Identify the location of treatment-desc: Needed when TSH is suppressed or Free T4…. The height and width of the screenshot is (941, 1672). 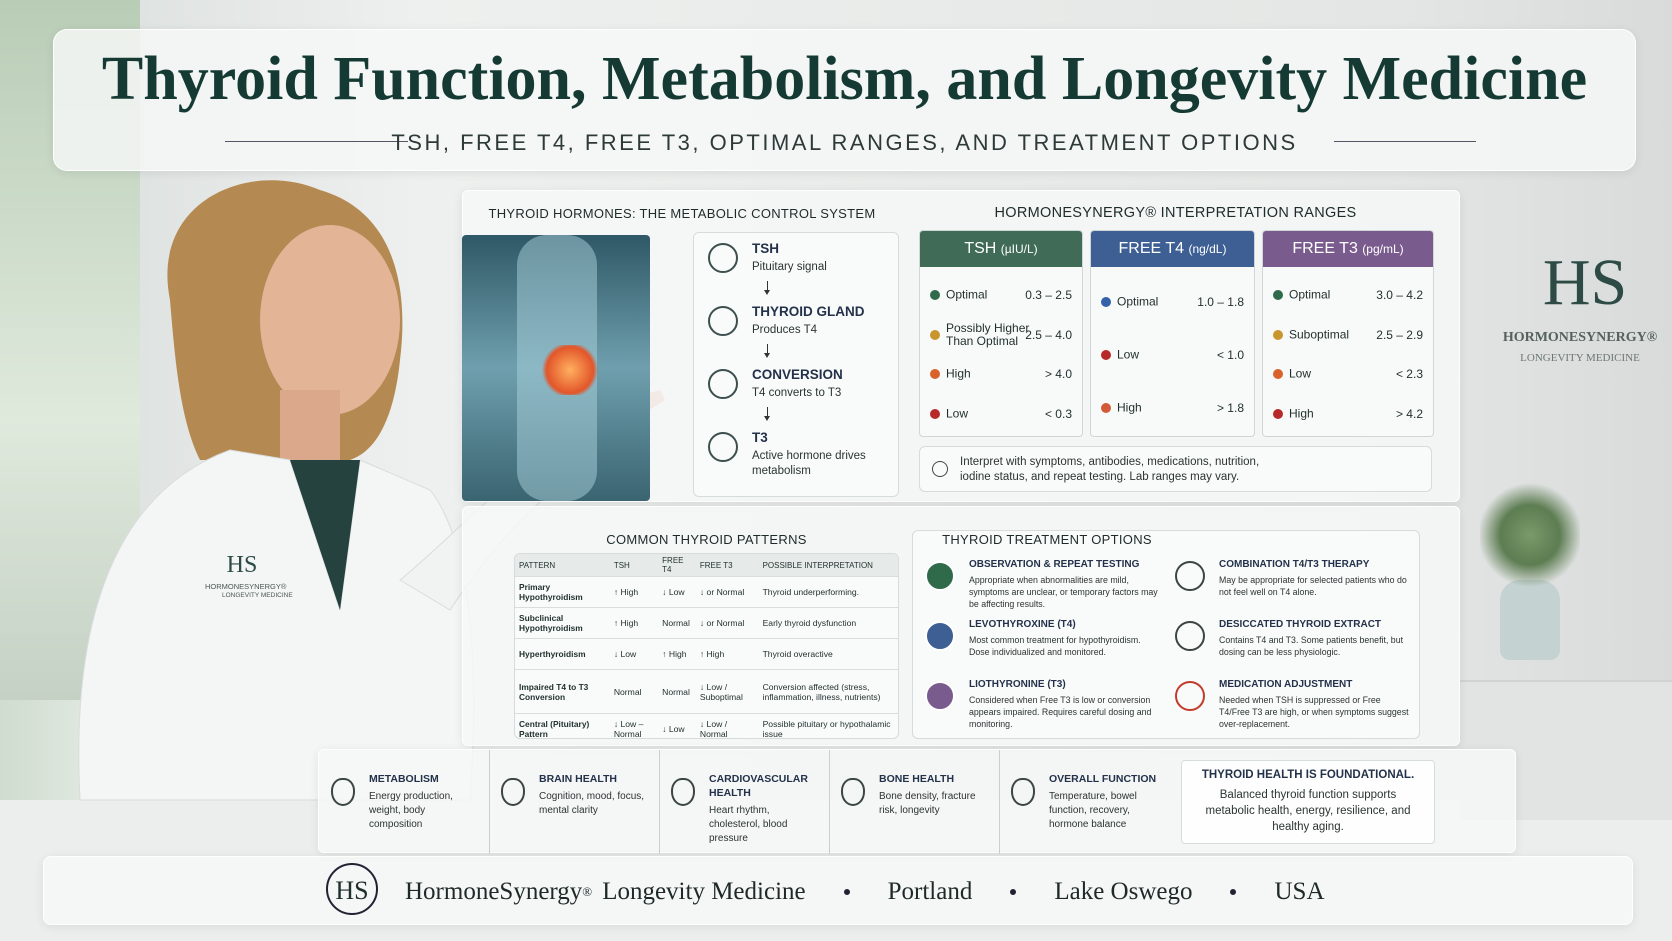
(1314, 712).